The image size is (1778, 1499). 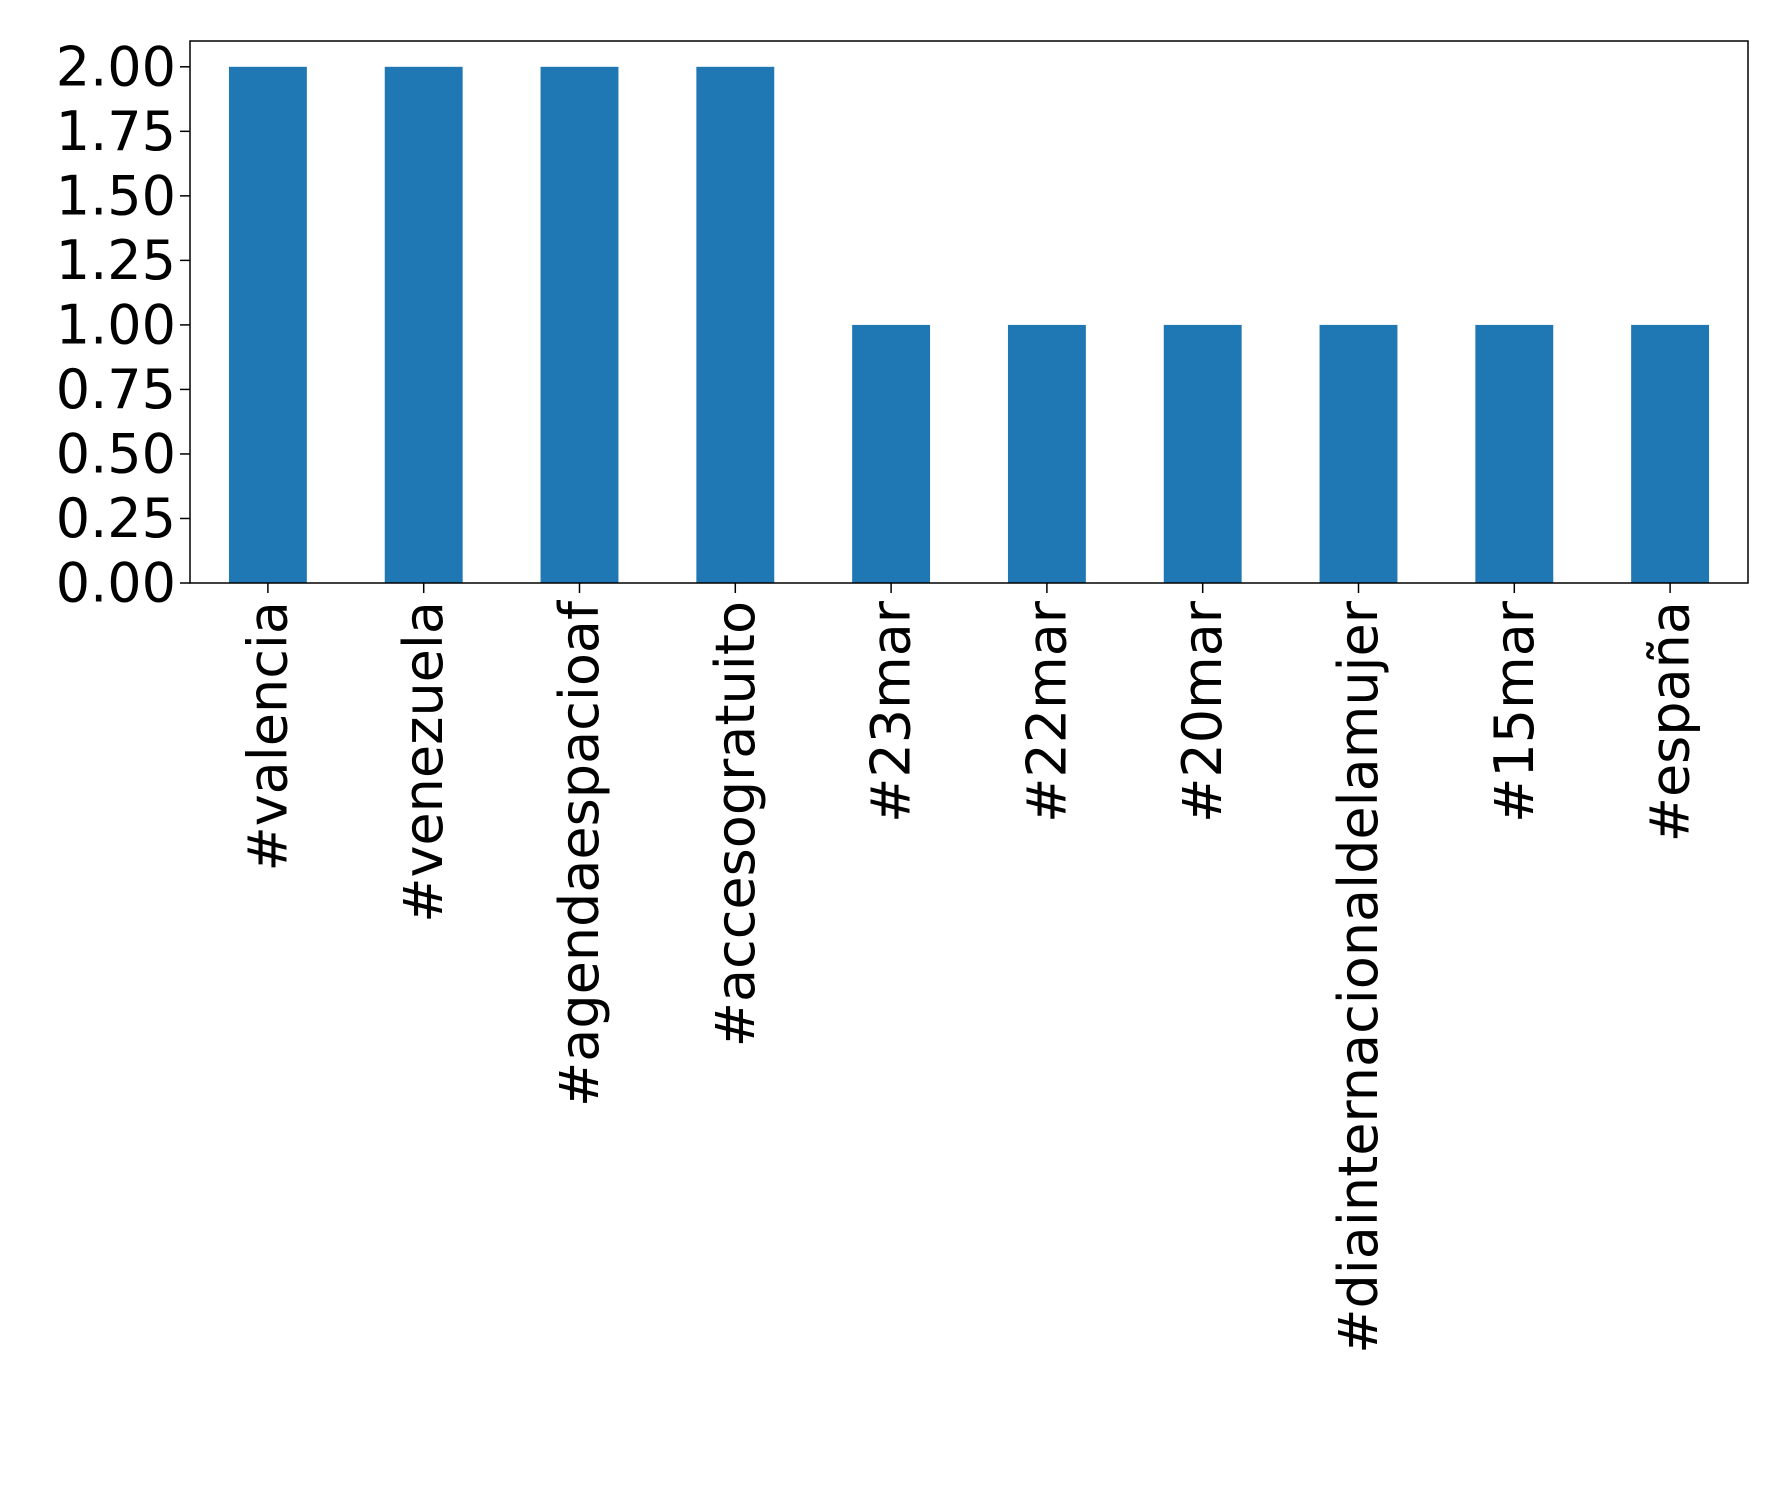 I want to click on y-tick-label: 0.50, so click(x=116, y=453).